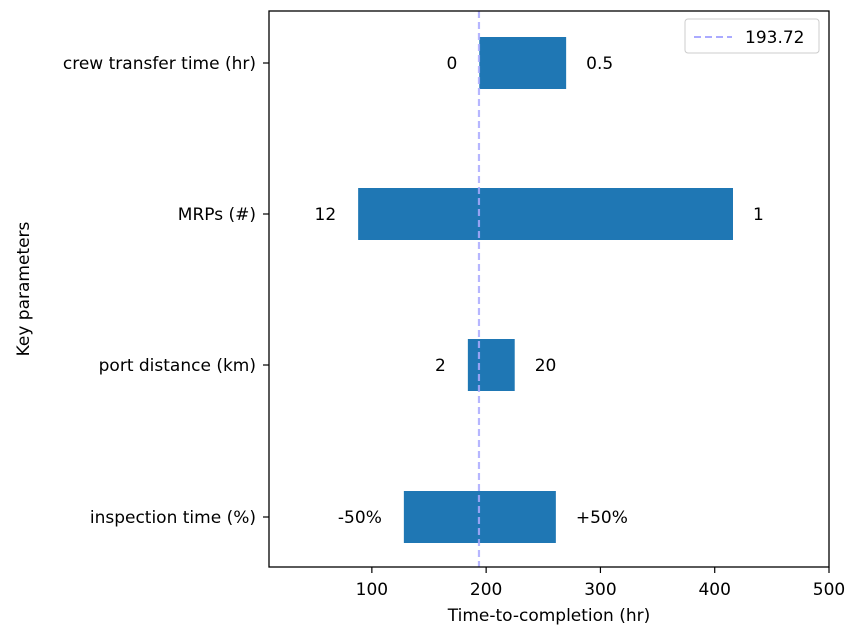 This screenshot has width=848, height=629. I want to click on x-axis: 100 200 300 400 500, so click(600, 583).